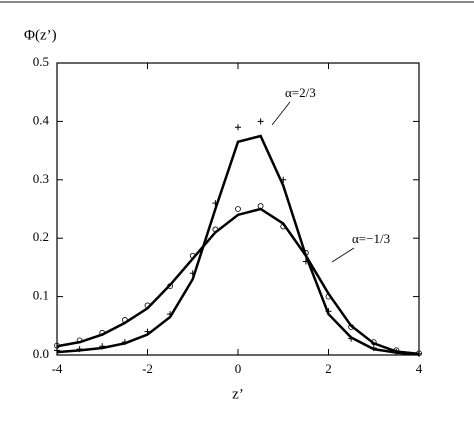 The height and width of the screenshot is (428, 474). What do you see at coordinates (41, 61) in the screenshot?
I see `y-tick-label: 0.5` at bounding box center [41, 61].